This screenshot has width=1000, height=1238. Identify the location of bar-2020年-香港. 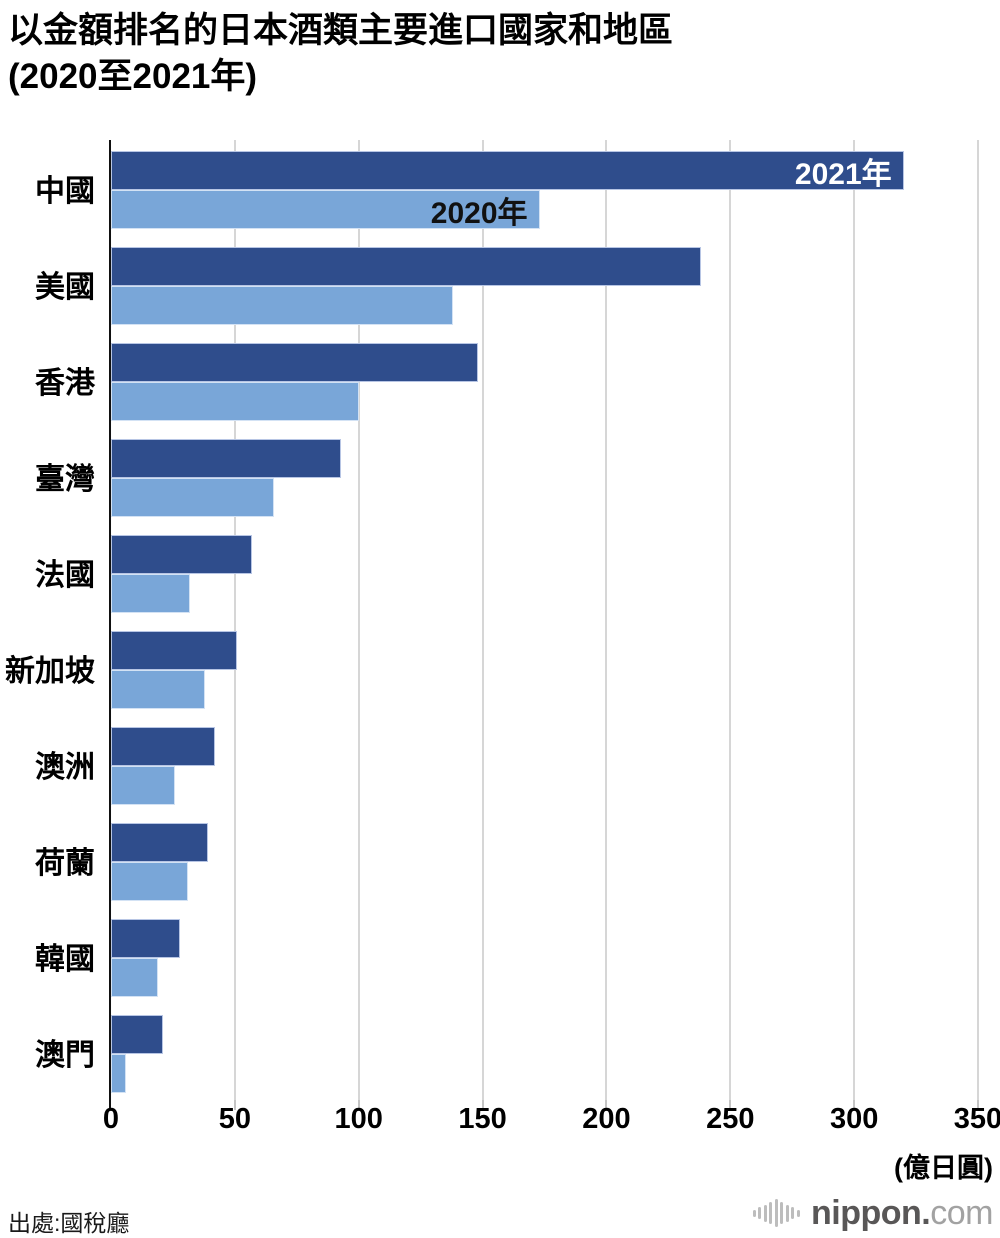
(235, 401).